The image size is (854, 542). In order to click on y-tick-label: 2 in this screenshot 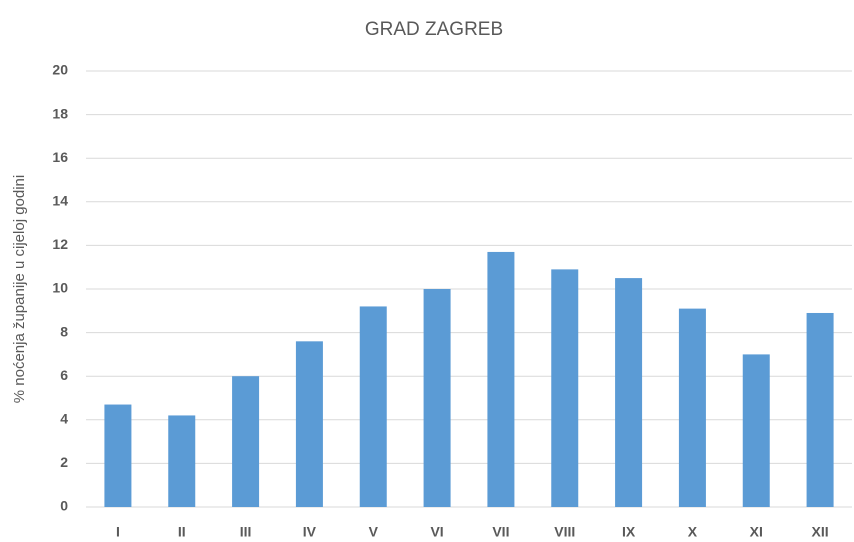, I will do `click(64, 462)`.